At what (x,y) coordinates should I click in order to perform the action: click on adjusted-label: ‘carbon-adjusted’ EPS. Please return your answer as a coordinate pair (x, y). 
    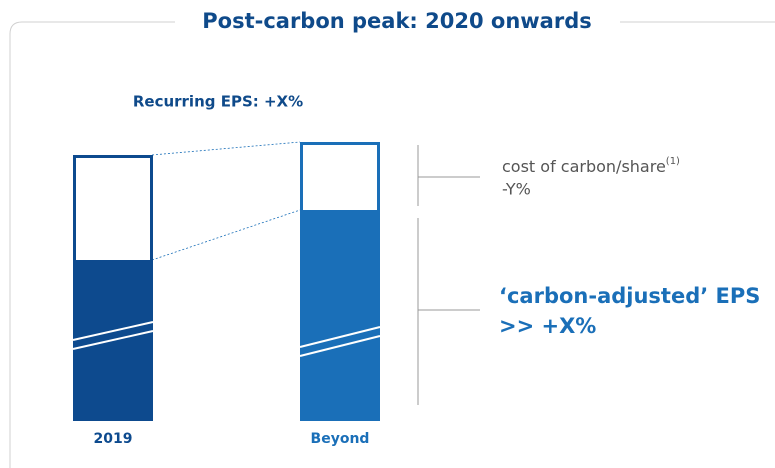
    Looking at the image, I should click on (629, 296).